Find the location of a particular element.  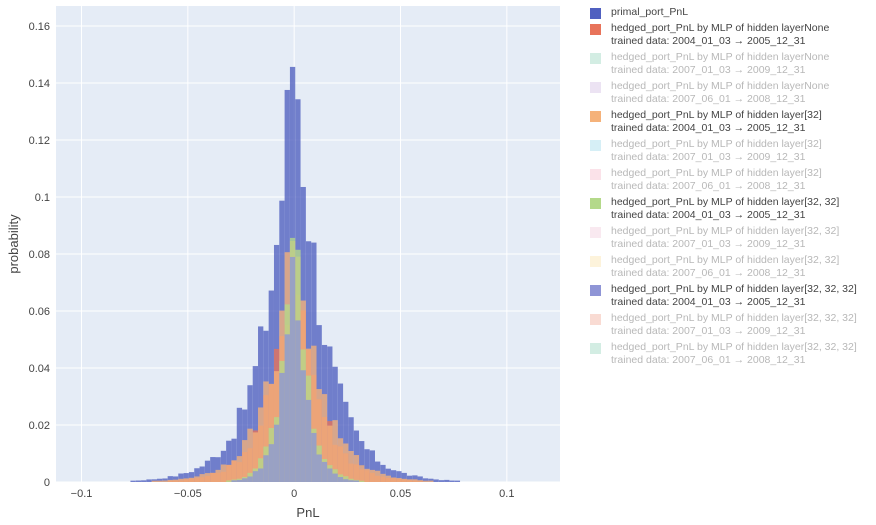

legend-label: primal_port_PnL is located at coordinates (649, 12).